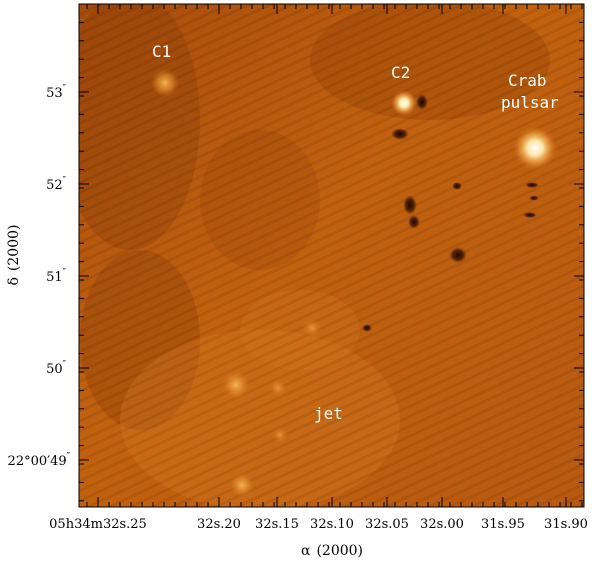 The image size is (600, 561). What do you see at coordinates (56, 92) in the screenshot?
I see `y-tick-label: 53″` at bounding box center [56, 92].